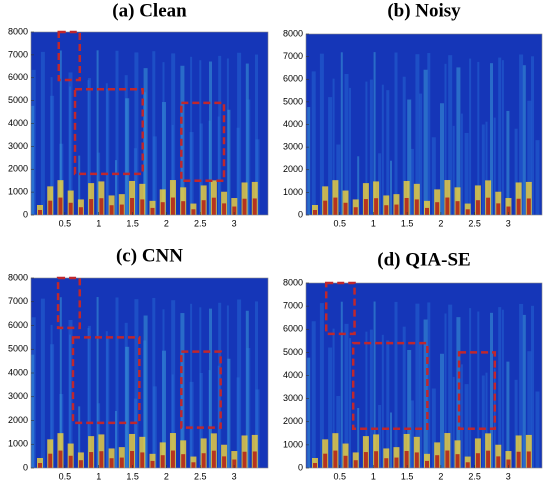 The width and height of the screenshot is (544, 489). I want to click on x-tick-label: 0.5, so click(65, 223).